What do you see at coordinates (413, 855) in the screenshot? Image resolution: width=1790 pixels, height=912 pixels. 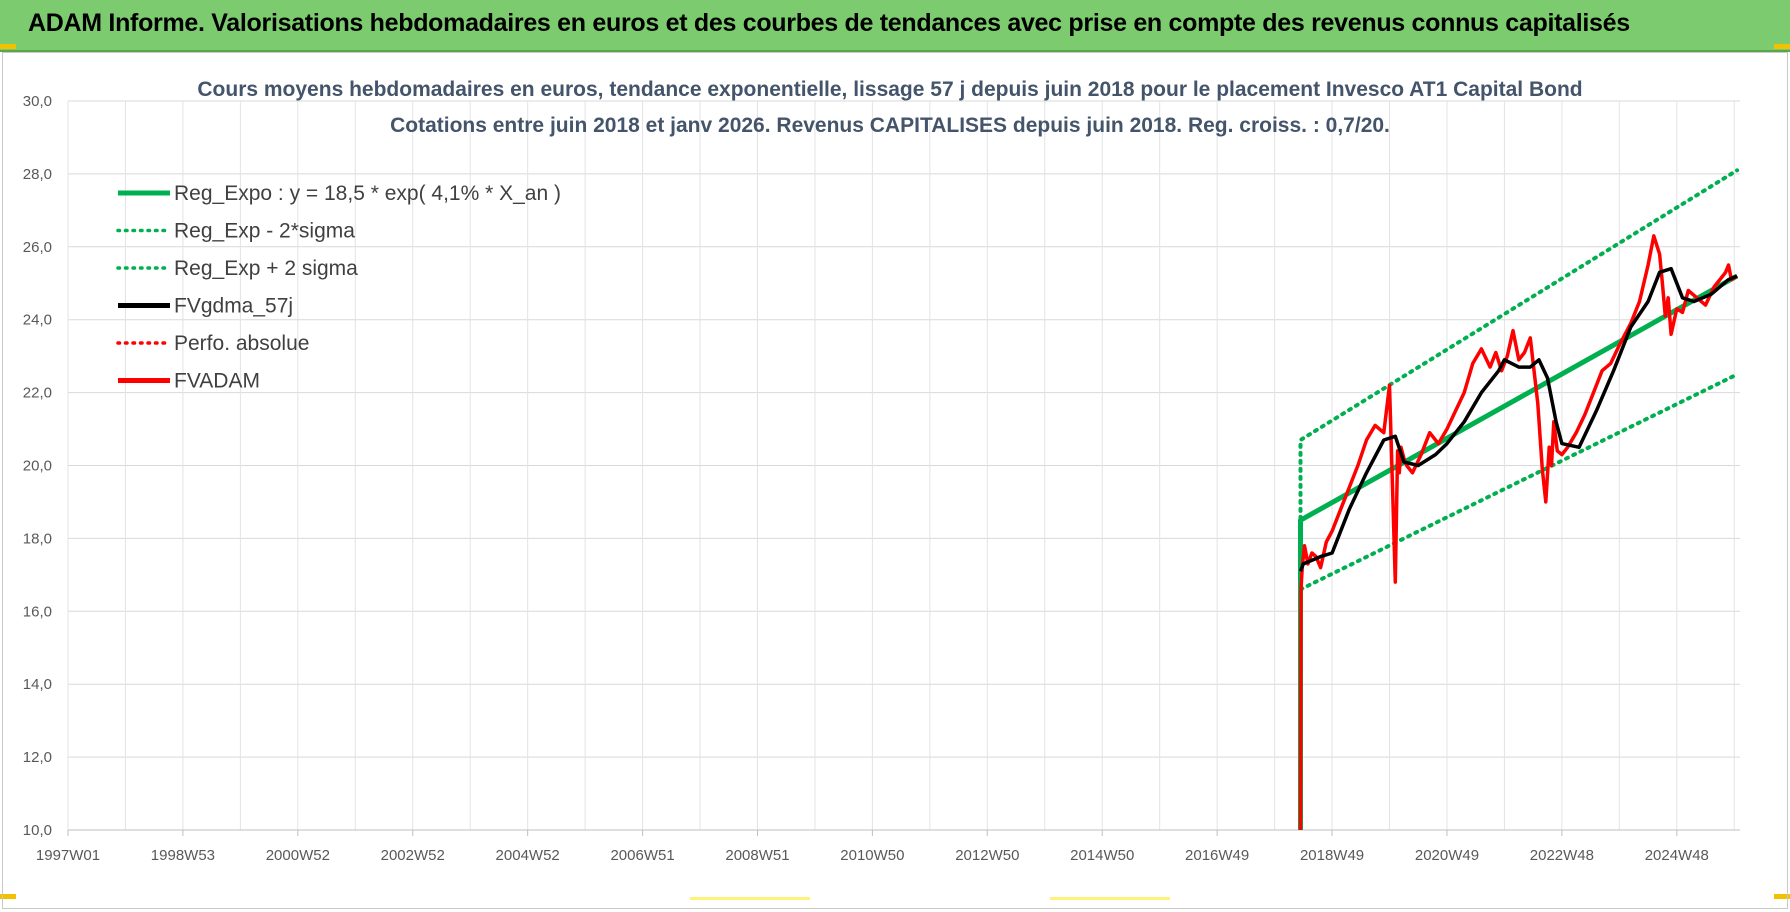 I see `x-tick-label: 2002W52` at bounding box center [413, 855].